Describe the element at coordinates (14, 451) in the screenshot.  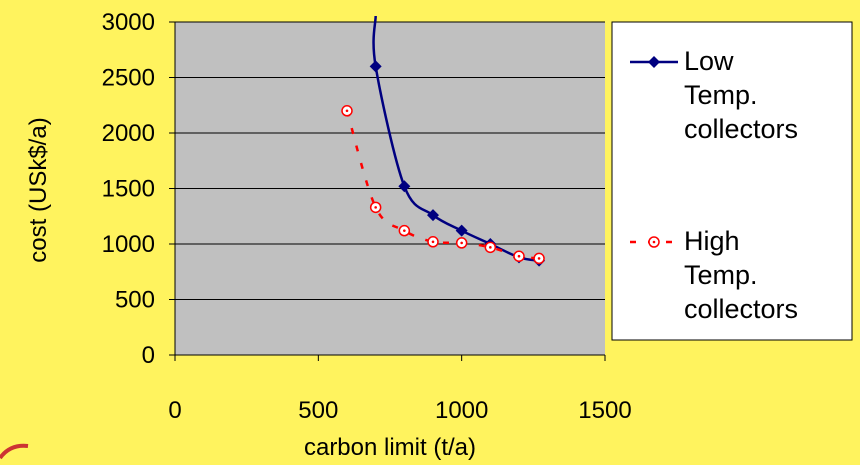
I see `corner-logo` at that location.